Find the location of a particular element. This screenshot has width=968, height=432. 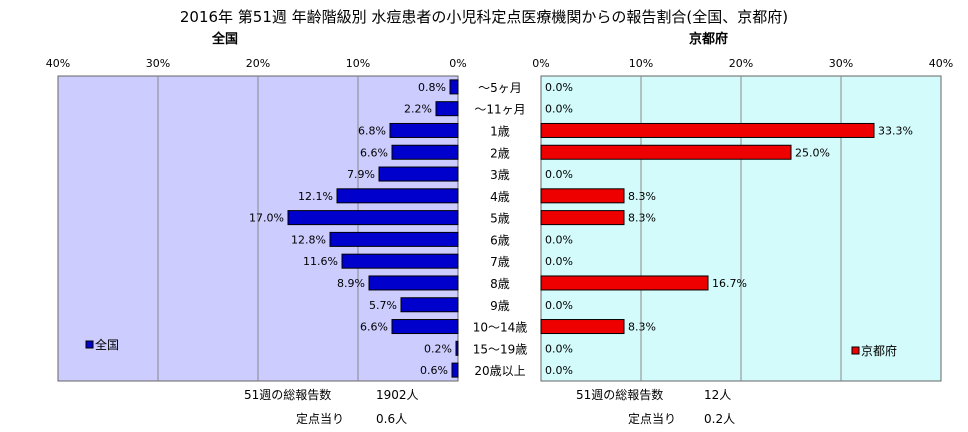

right-x-tick-label: 30% is located at coordinates (841, 63).